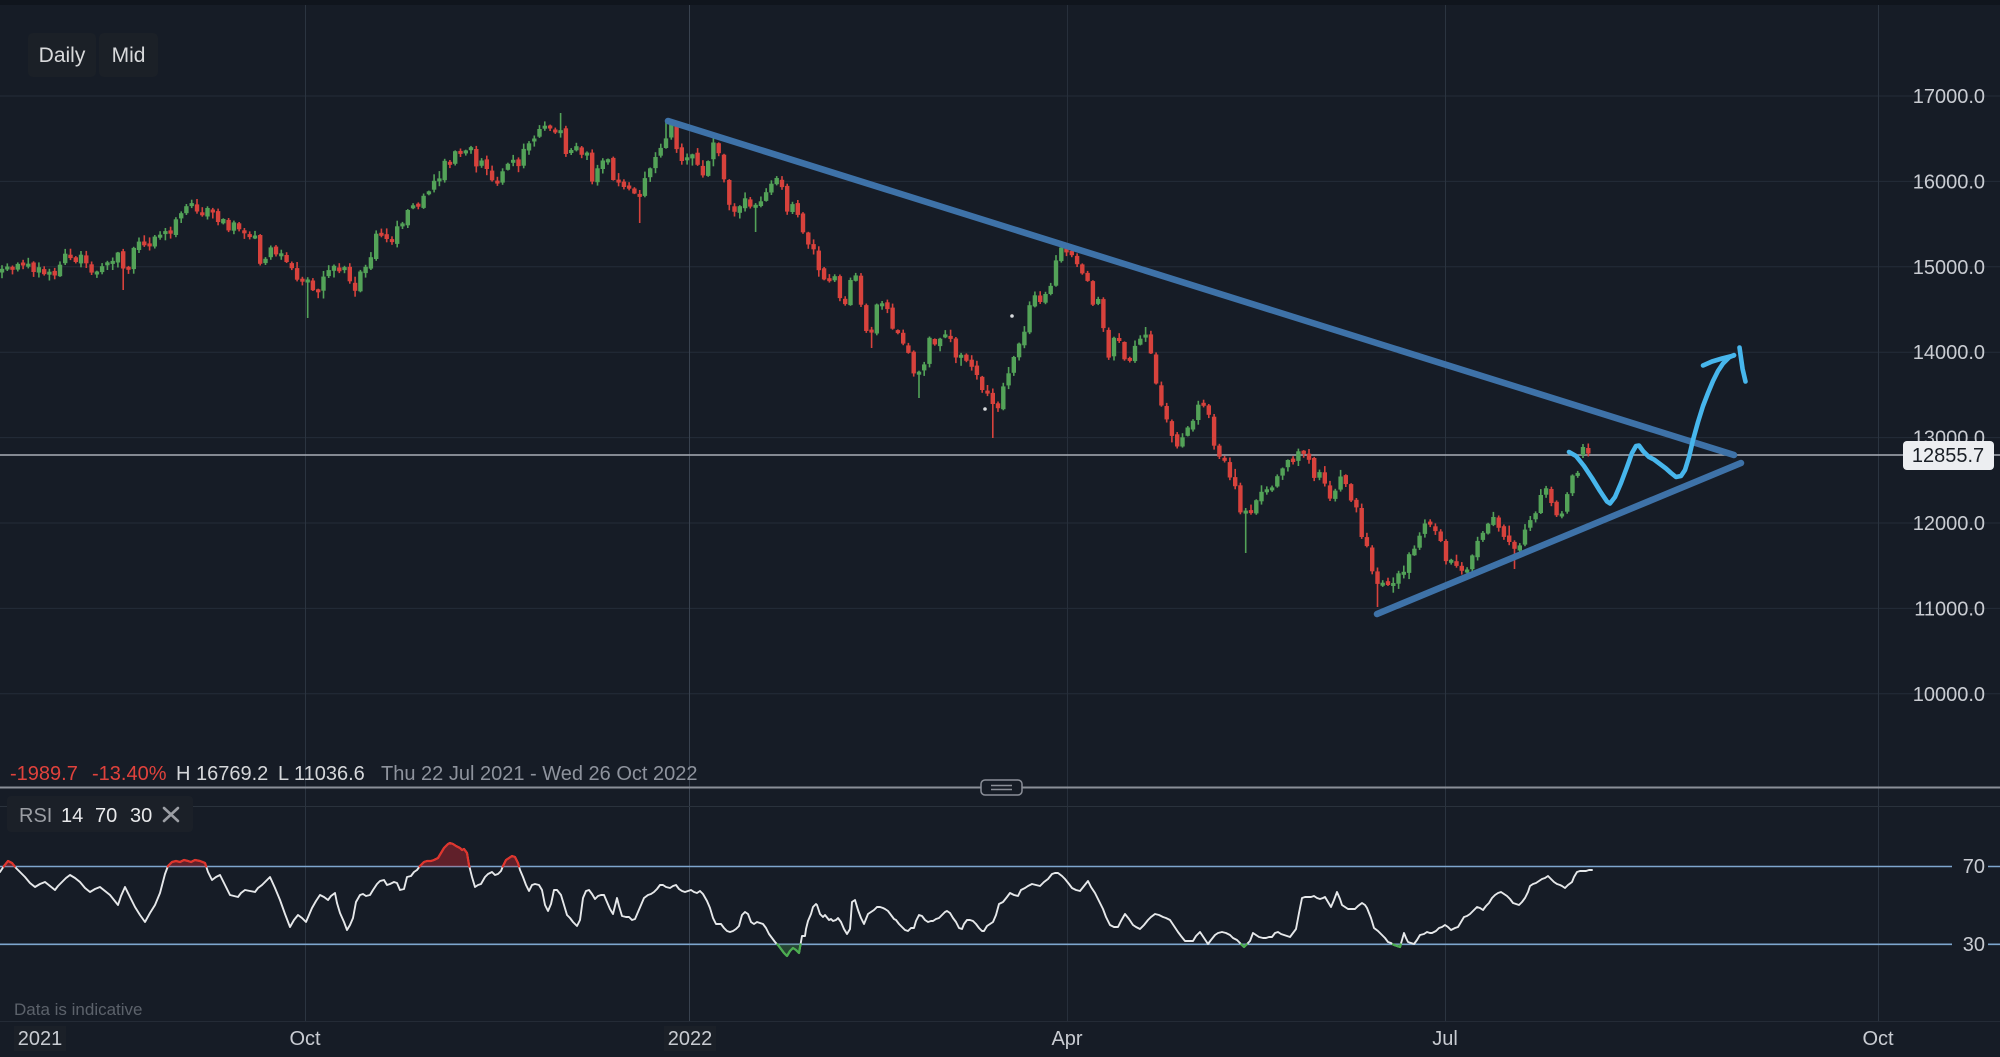 The height and width of the screenshot is (1057, 2000). Describe the element at coordinates (1948, 456) in the screenshot. I see `svg-text: 12855.7` at that location.